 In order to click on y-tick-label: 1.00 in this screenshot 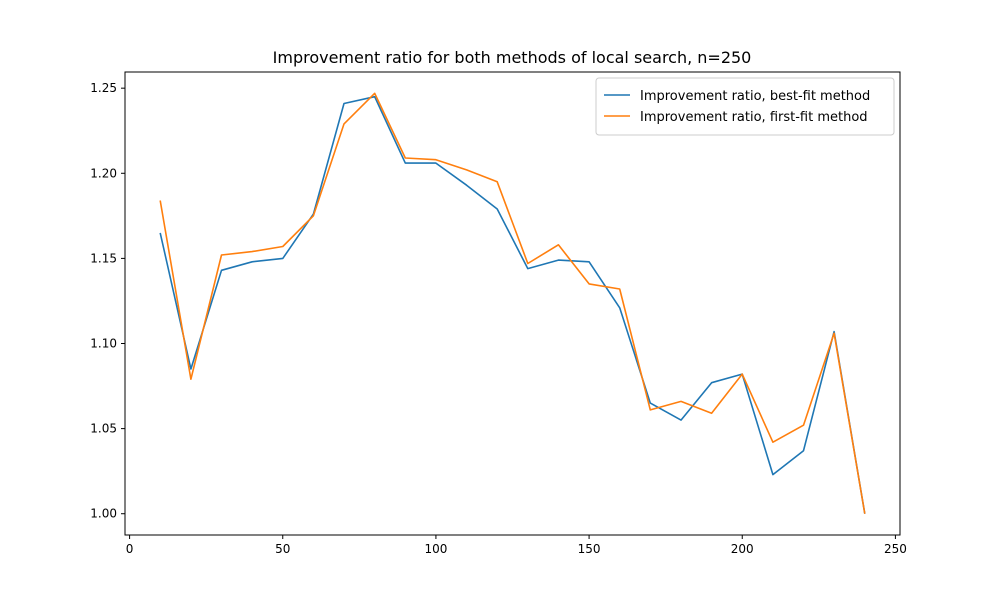, I will do `click(103, 514)`.